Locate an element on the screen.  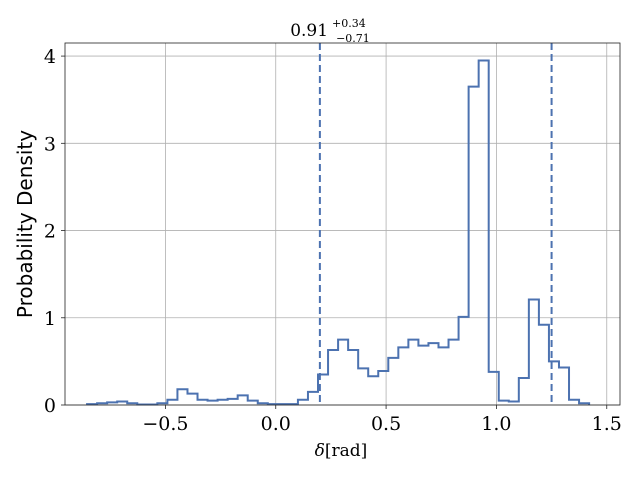
y-tick-label: 4 is located at coordinates (50, 57).